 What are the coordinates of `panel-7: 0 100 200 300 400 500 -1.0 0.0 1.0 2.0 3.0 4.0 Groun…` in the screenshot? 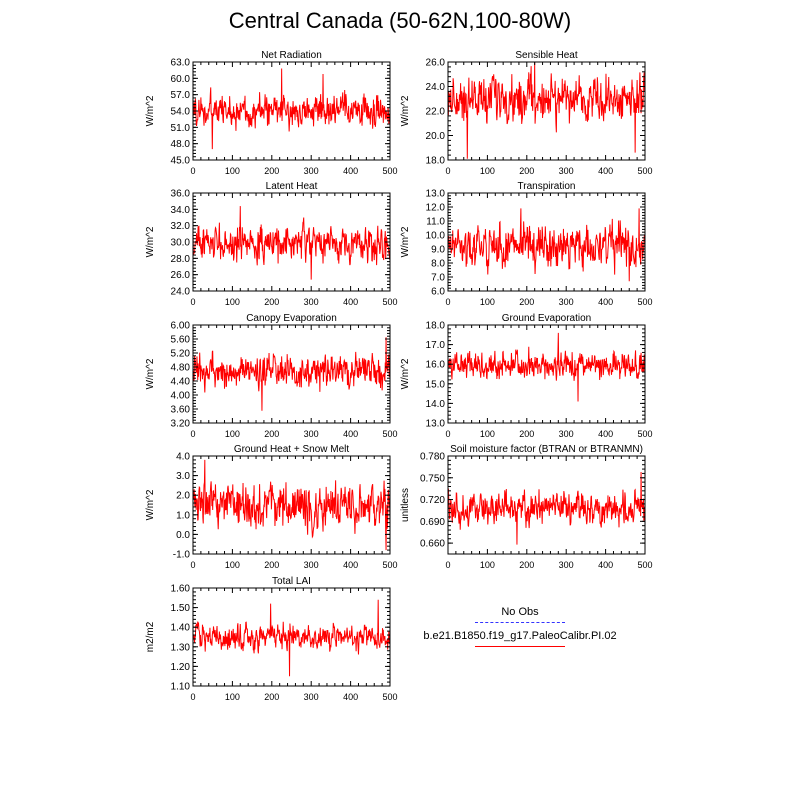 It's located at (271, 507).